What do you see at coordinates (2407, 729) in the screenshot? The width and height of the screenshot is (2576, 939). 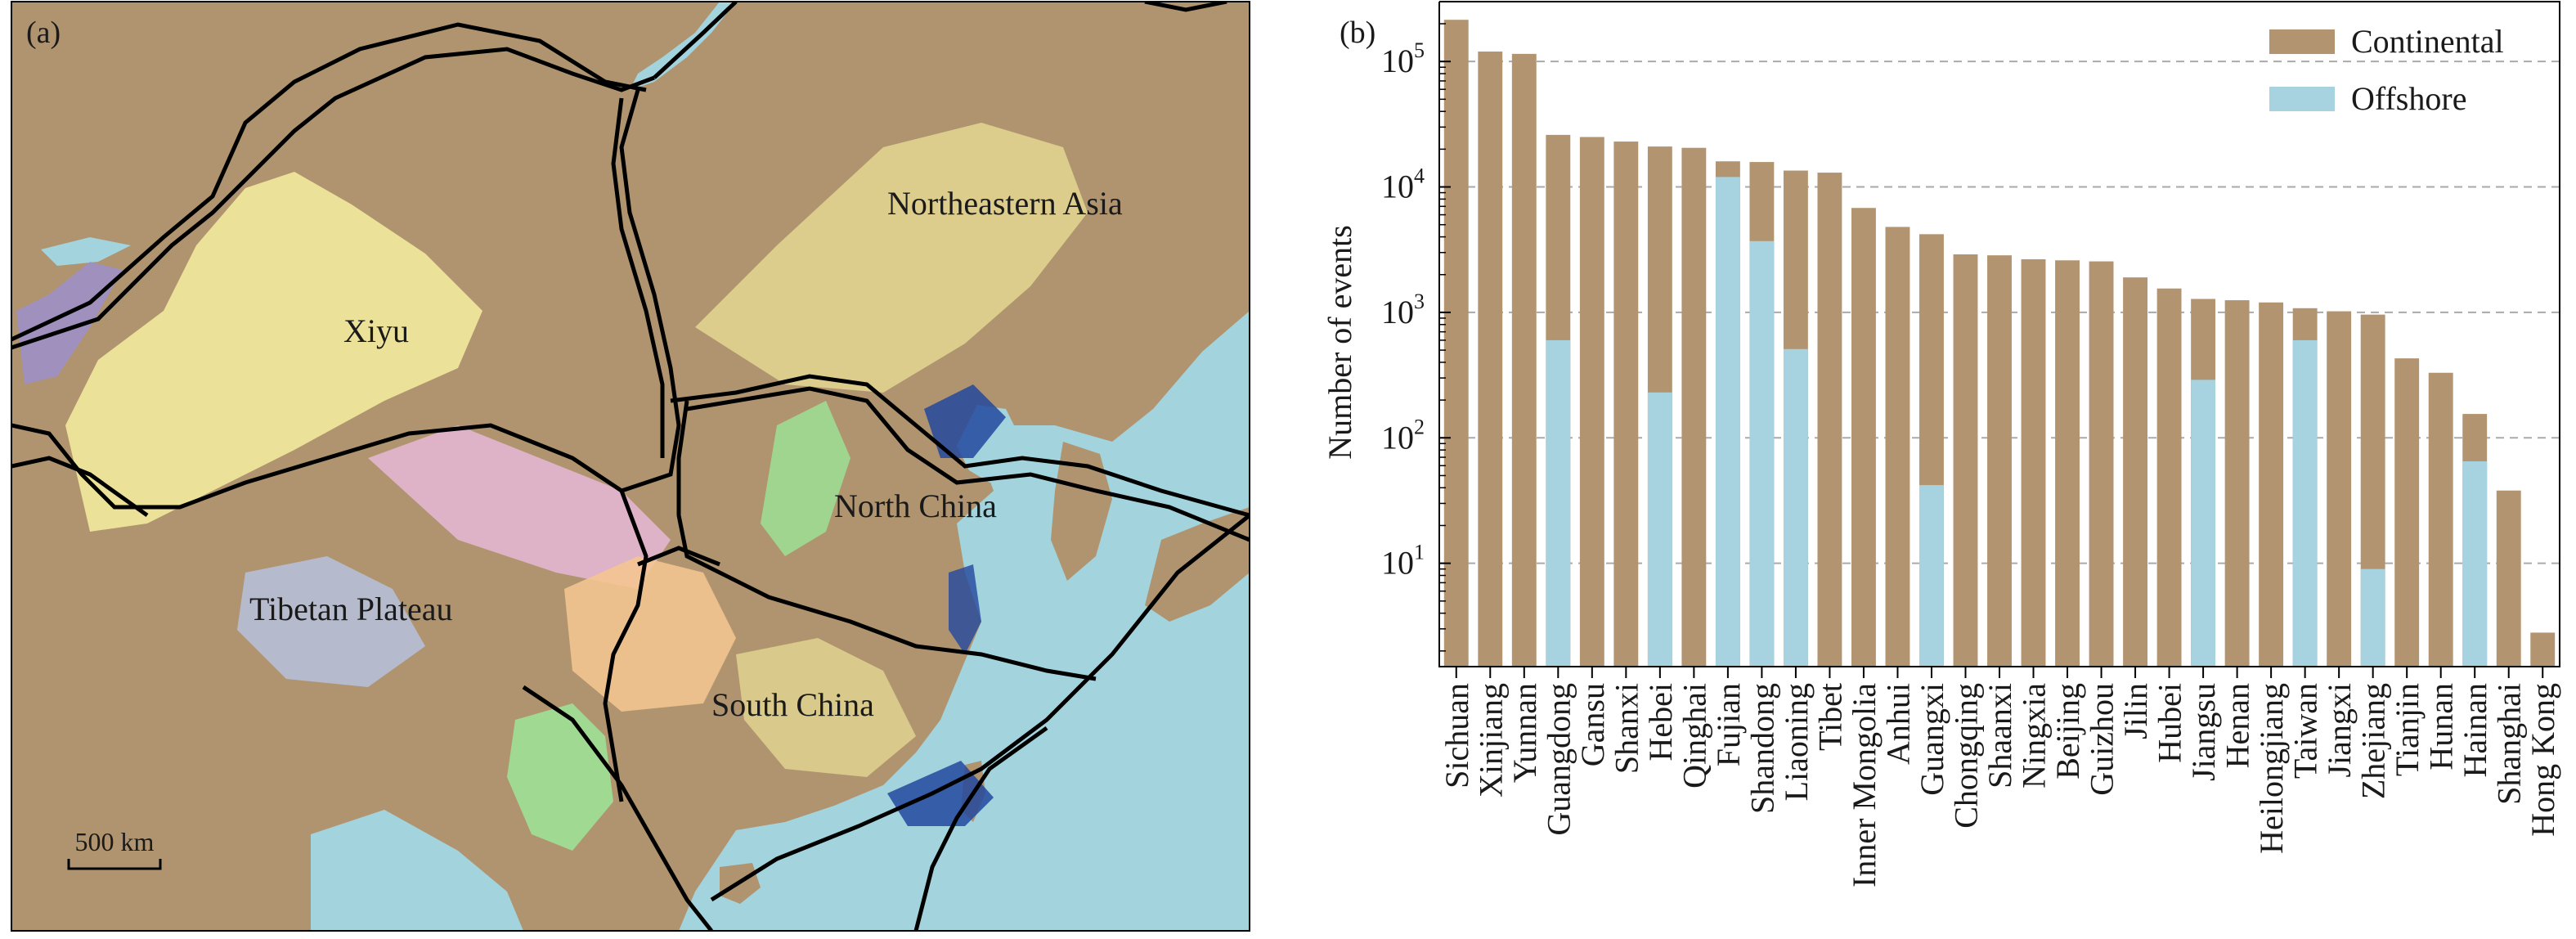 I see `x-tick-label: Tianjin` at bounding box center [2407, 729].